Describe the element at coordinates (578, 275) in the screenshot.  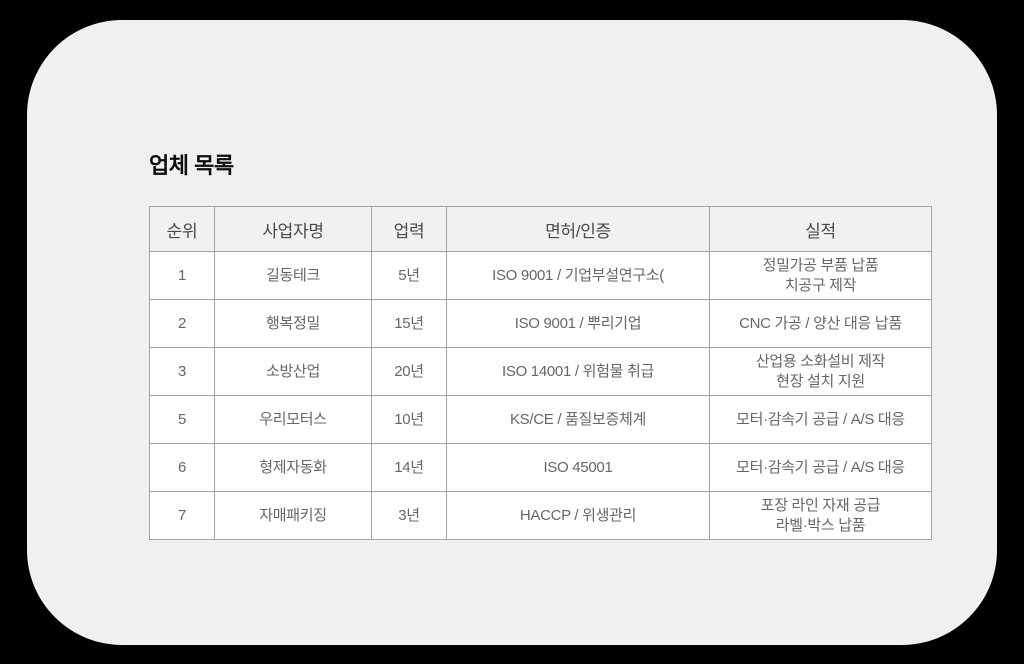
I see `cell-license: ISO 9001 / 기업부설연구소(` at that location.